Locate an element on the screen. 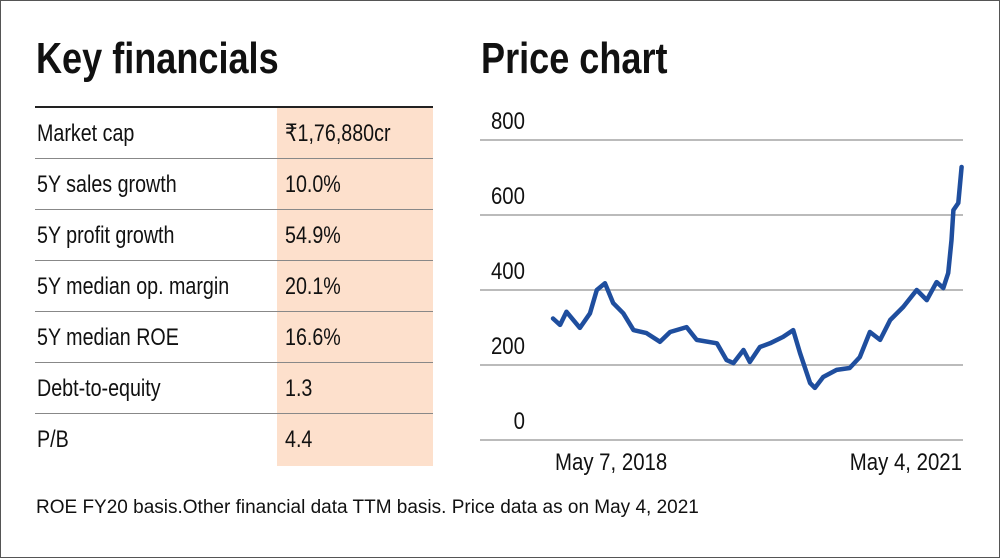 This screenshot has width=1000, height=558. row-value: 54.9% is located at coordinates (313, 235).